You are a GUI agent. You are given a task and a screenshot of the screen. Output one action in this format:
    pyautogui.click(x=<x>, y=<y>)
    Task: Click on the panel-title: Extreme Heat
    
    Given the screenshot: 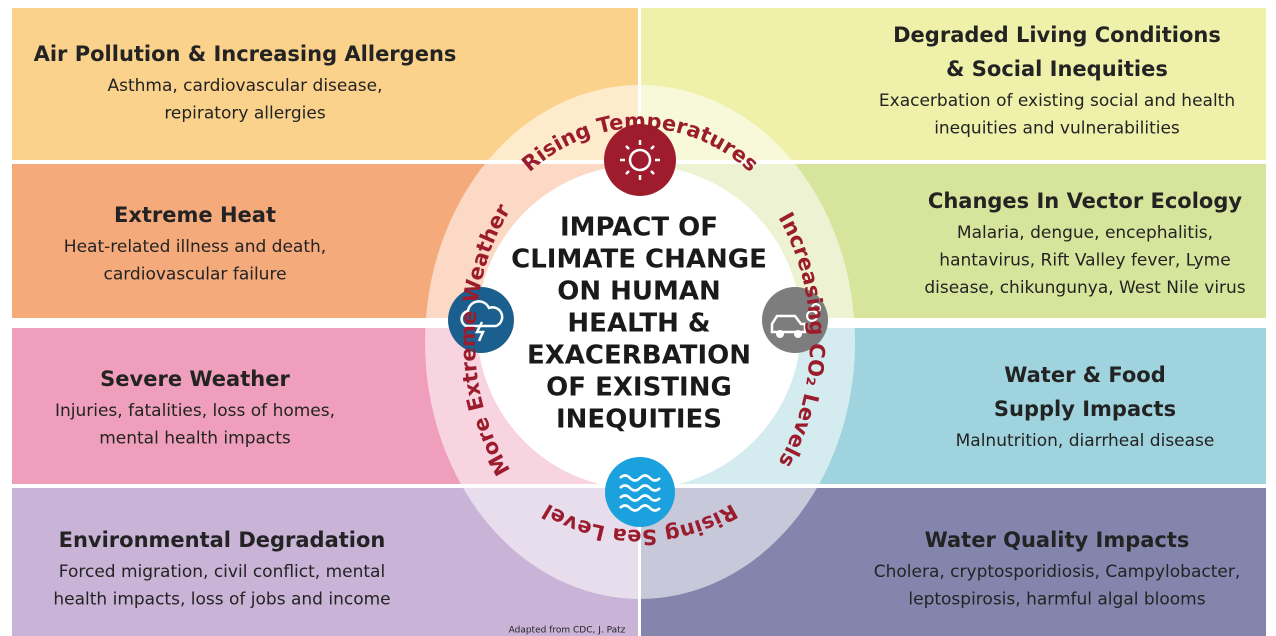 What is the action you would take?
    pyautogui.click(x=195, y=215)
    